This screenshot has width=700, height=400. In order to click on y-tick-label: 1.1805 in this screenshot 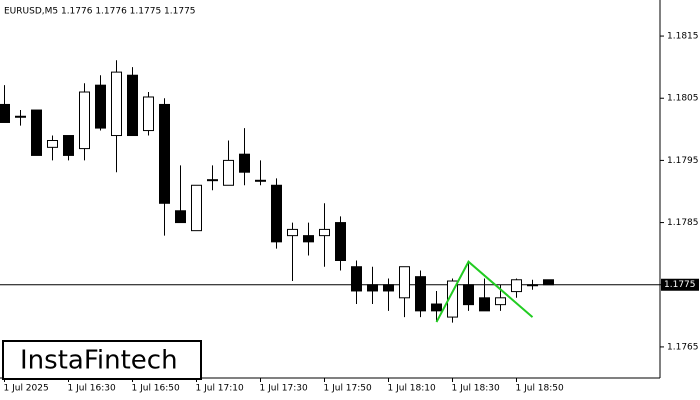, I will do `click(683, 99)`.